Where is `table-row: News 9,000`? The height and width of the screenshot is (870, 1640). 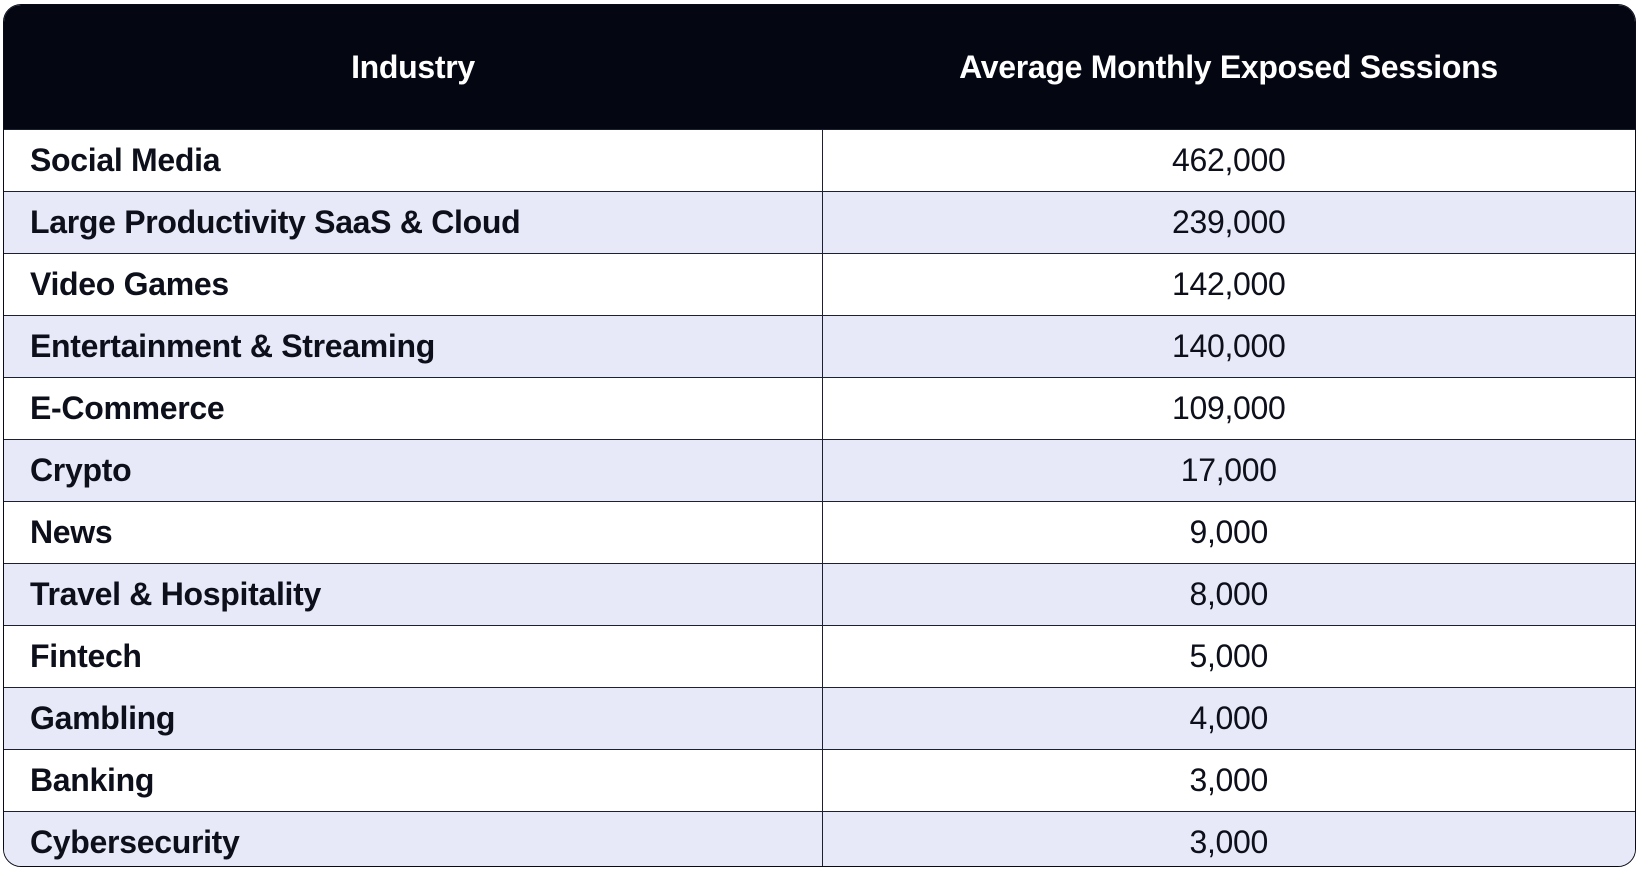
table-row: News 9,000 is located at coordinates (819, 532).